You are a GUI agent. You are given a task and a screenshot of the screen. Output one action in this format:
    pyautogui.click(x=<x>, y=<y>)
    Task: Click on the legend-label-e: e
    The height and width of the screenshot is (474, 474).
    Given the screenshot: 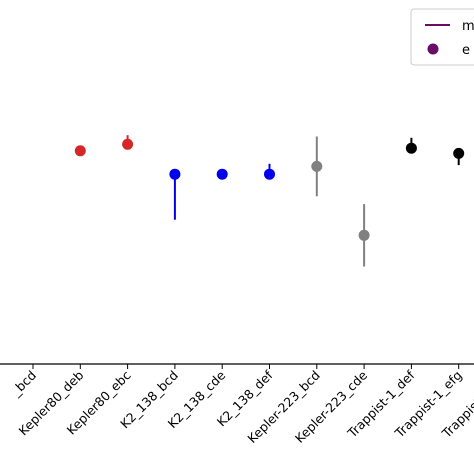 What is the action you would take?
    pyautogui.click(x=466, y=50)
    